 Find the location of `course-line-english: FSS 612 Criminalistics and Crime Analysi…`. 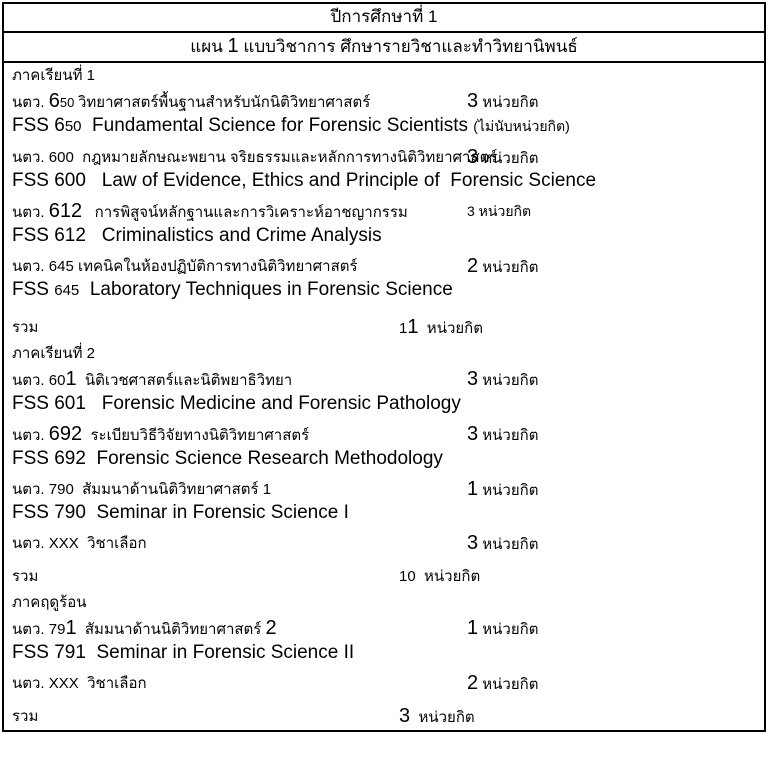

course-line-english: FSS 612 Criminalistics and Crime Analysi… is located at coordinates (384, 236).